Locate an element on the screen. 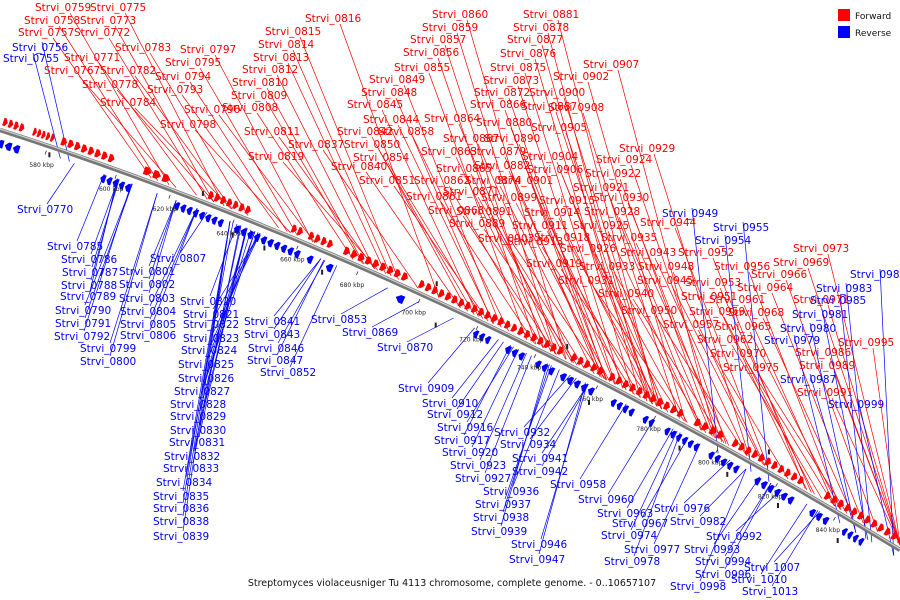 This screenshot has height=600, width=900. reverse-gene-label: Strvi_0799 is located at coordinates (108, 349).